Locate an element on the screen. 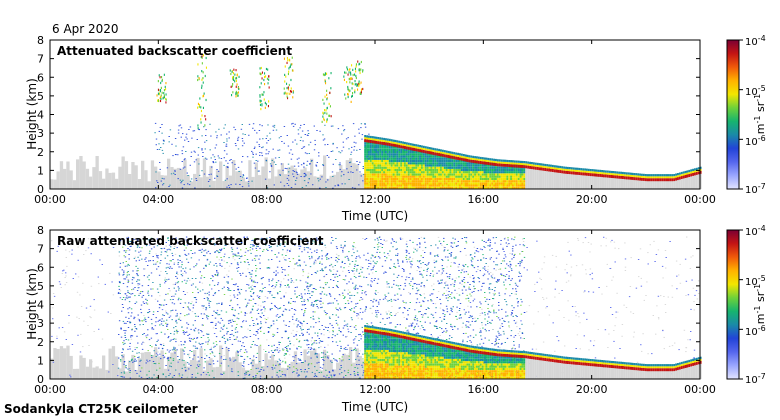 Image resolution: width=780 pixels, height=420 pixels. panel-title: Raw attenuated backscatter coefficient is located at coordinates (190, 241).